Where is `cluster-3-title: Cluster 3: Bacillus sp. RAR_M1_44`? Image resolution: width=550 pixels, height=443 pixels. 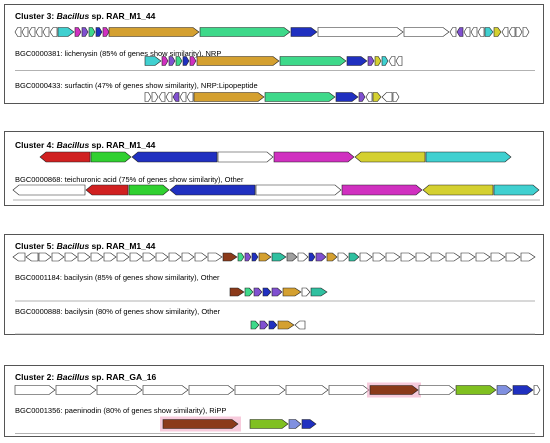 cluster-3-title: Cluster 3: Bacillus sp. RAR_M1_44 is located at coordinates (85, 16).